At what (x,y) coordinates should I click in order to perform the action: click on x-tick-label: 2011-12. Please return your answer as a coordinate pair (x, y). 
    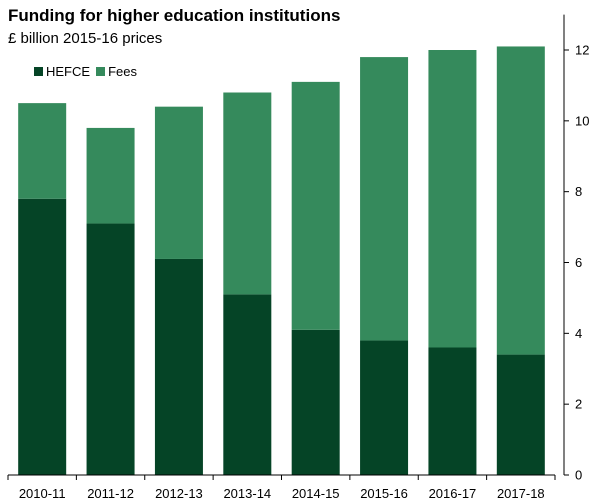
    Looking at the image, I should click on (110, 492).